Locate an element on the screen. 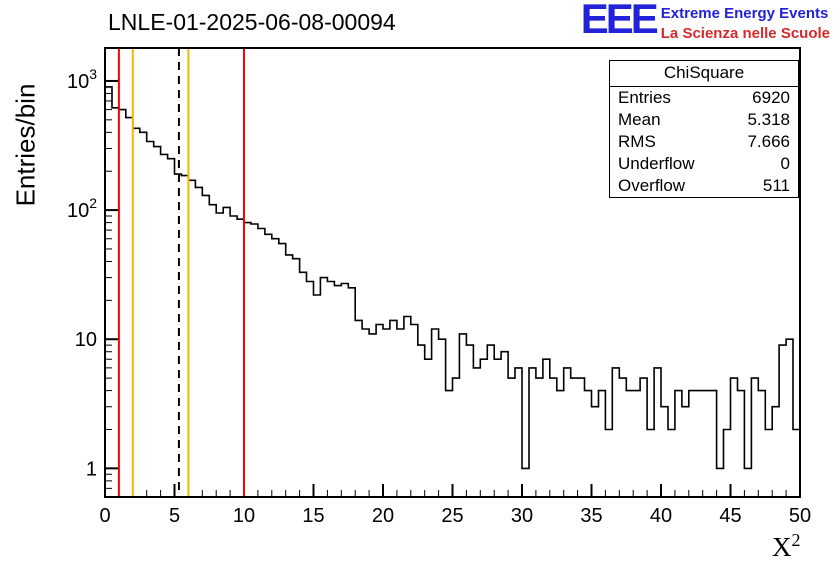 The width and height of the screenshot is (836, 572). tick-label: 40 is located at coordinates (661, 516).